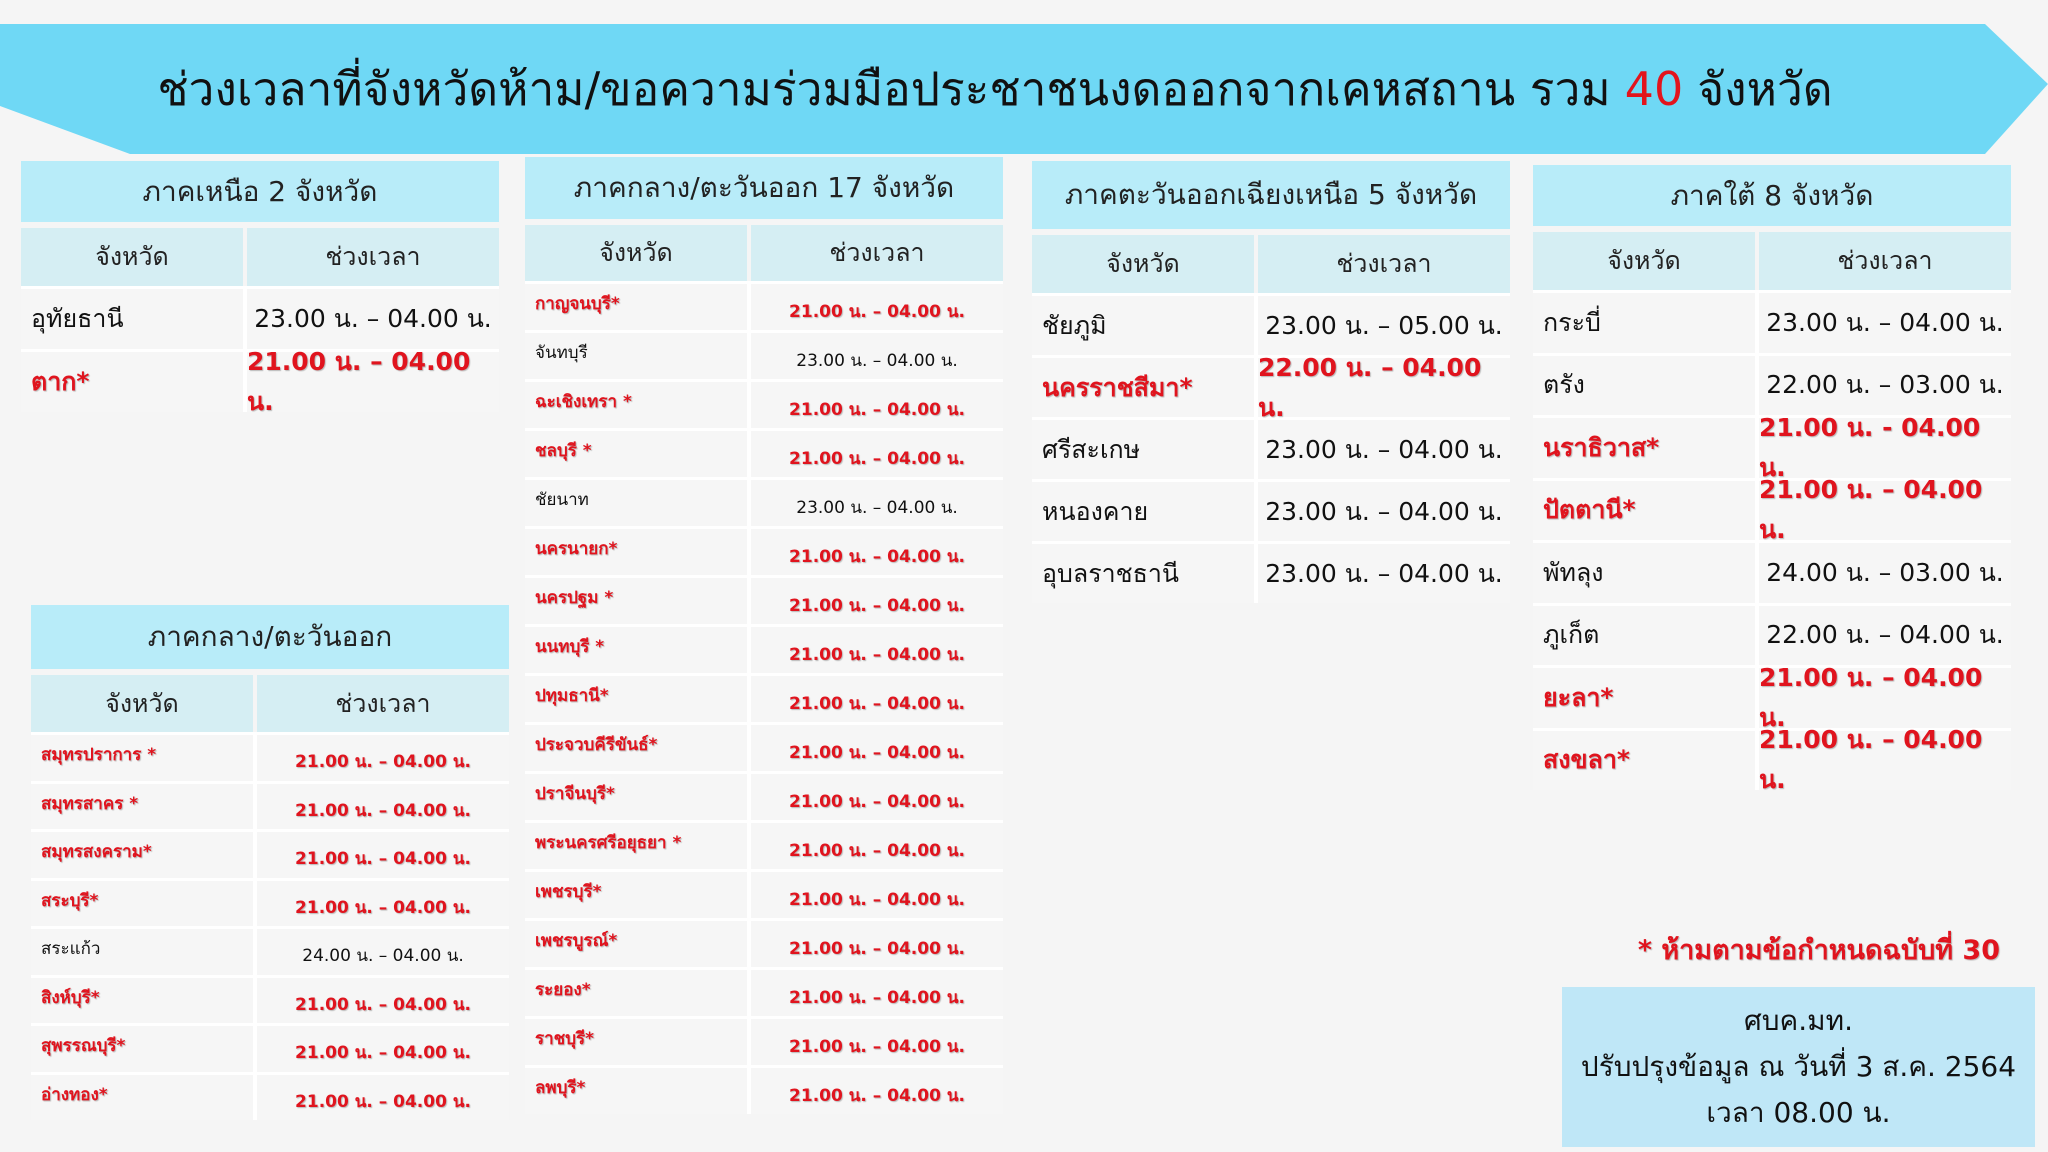 The image size is (2048, 1152). What do you see at coordinates (568, 892) in the screenshot?
I see `province-name: เพชรบุรี*` at bounding box center [568, 892].